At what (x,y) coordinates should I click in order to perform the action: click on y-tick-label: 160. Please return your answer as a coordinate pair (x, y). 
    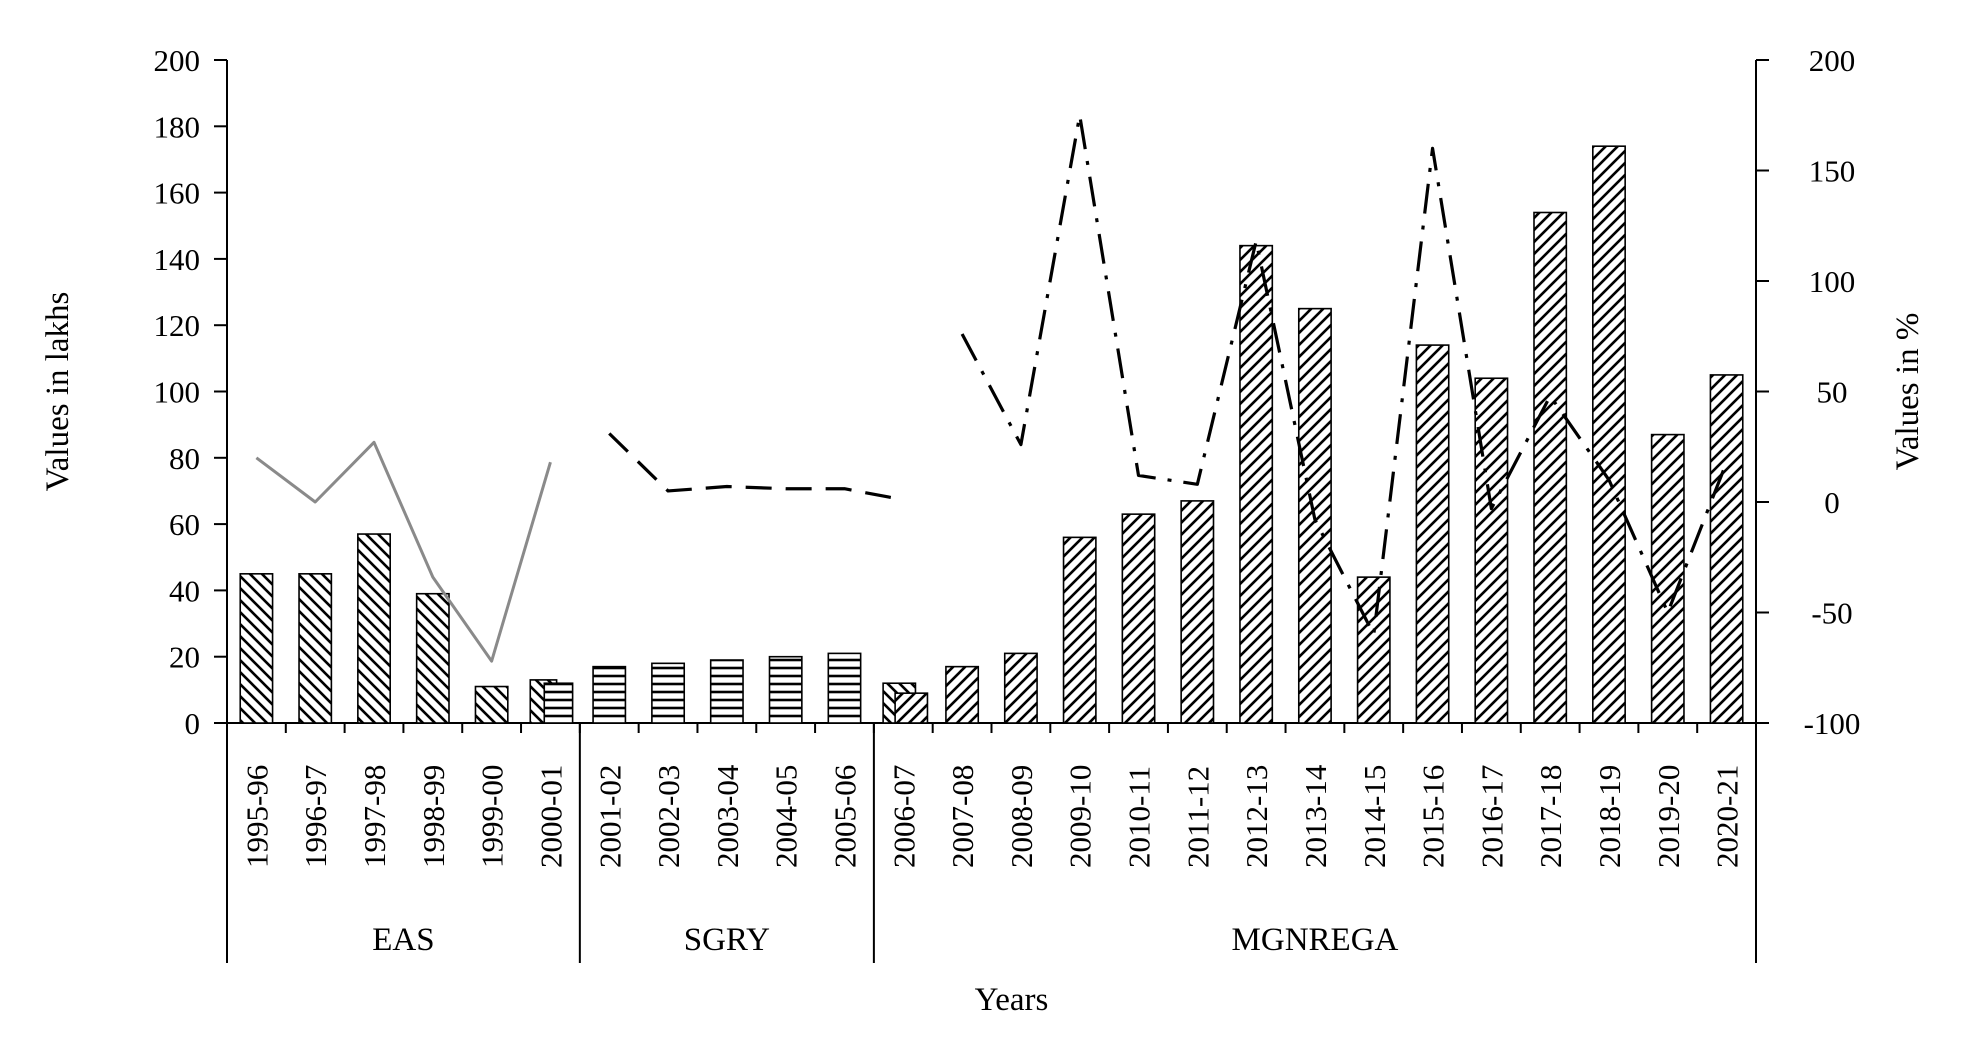
    Looking at the image, I should click on (177, 193).